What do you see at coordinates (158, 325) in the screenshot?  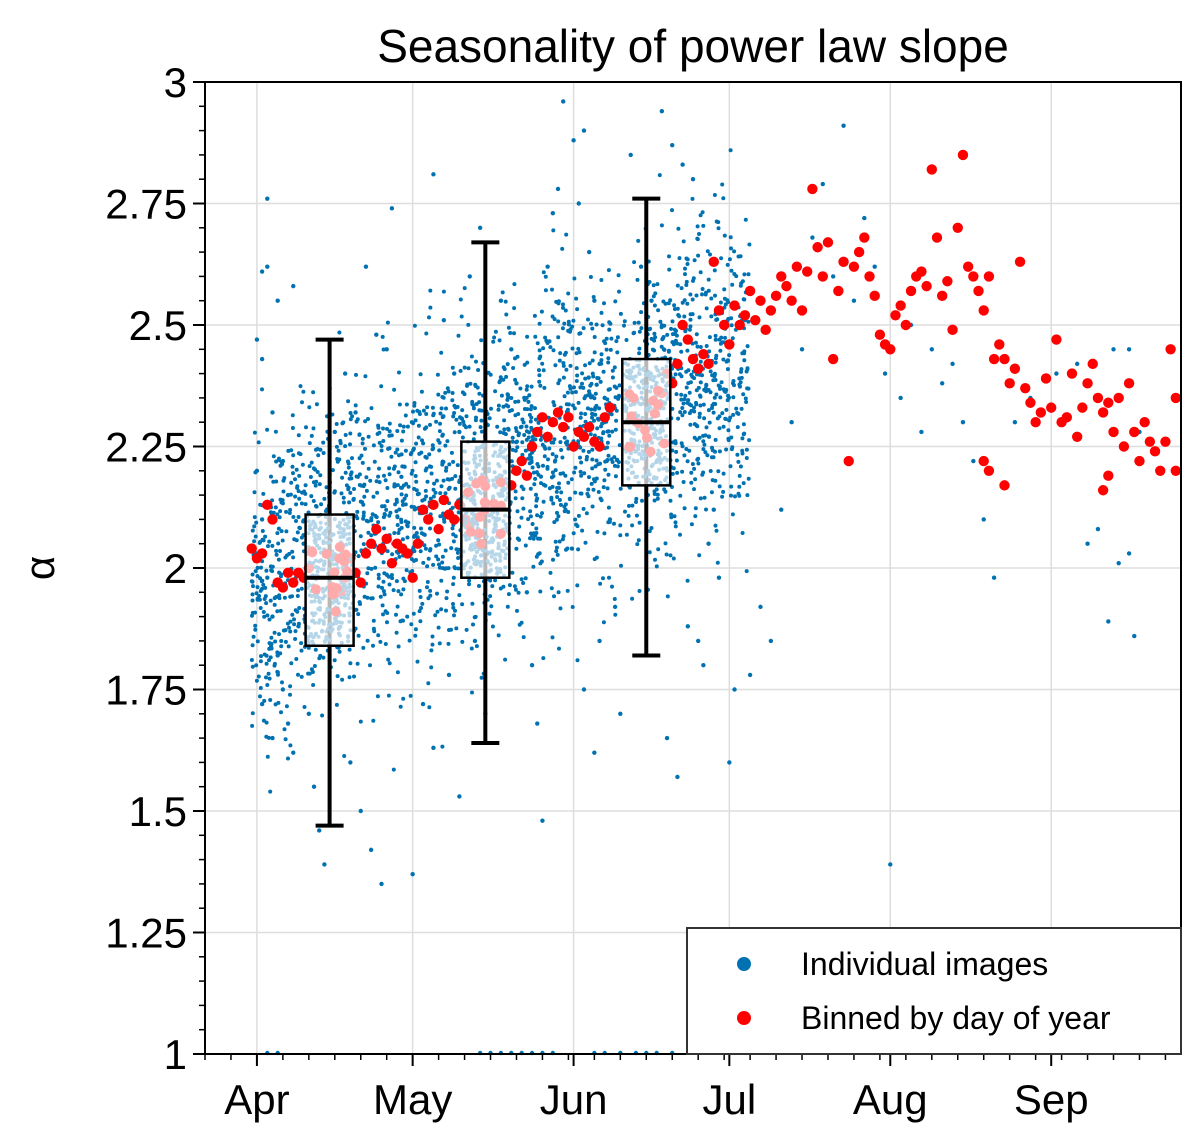 I see `y-tick-label: 2.5` at bounding box center [158, 325].